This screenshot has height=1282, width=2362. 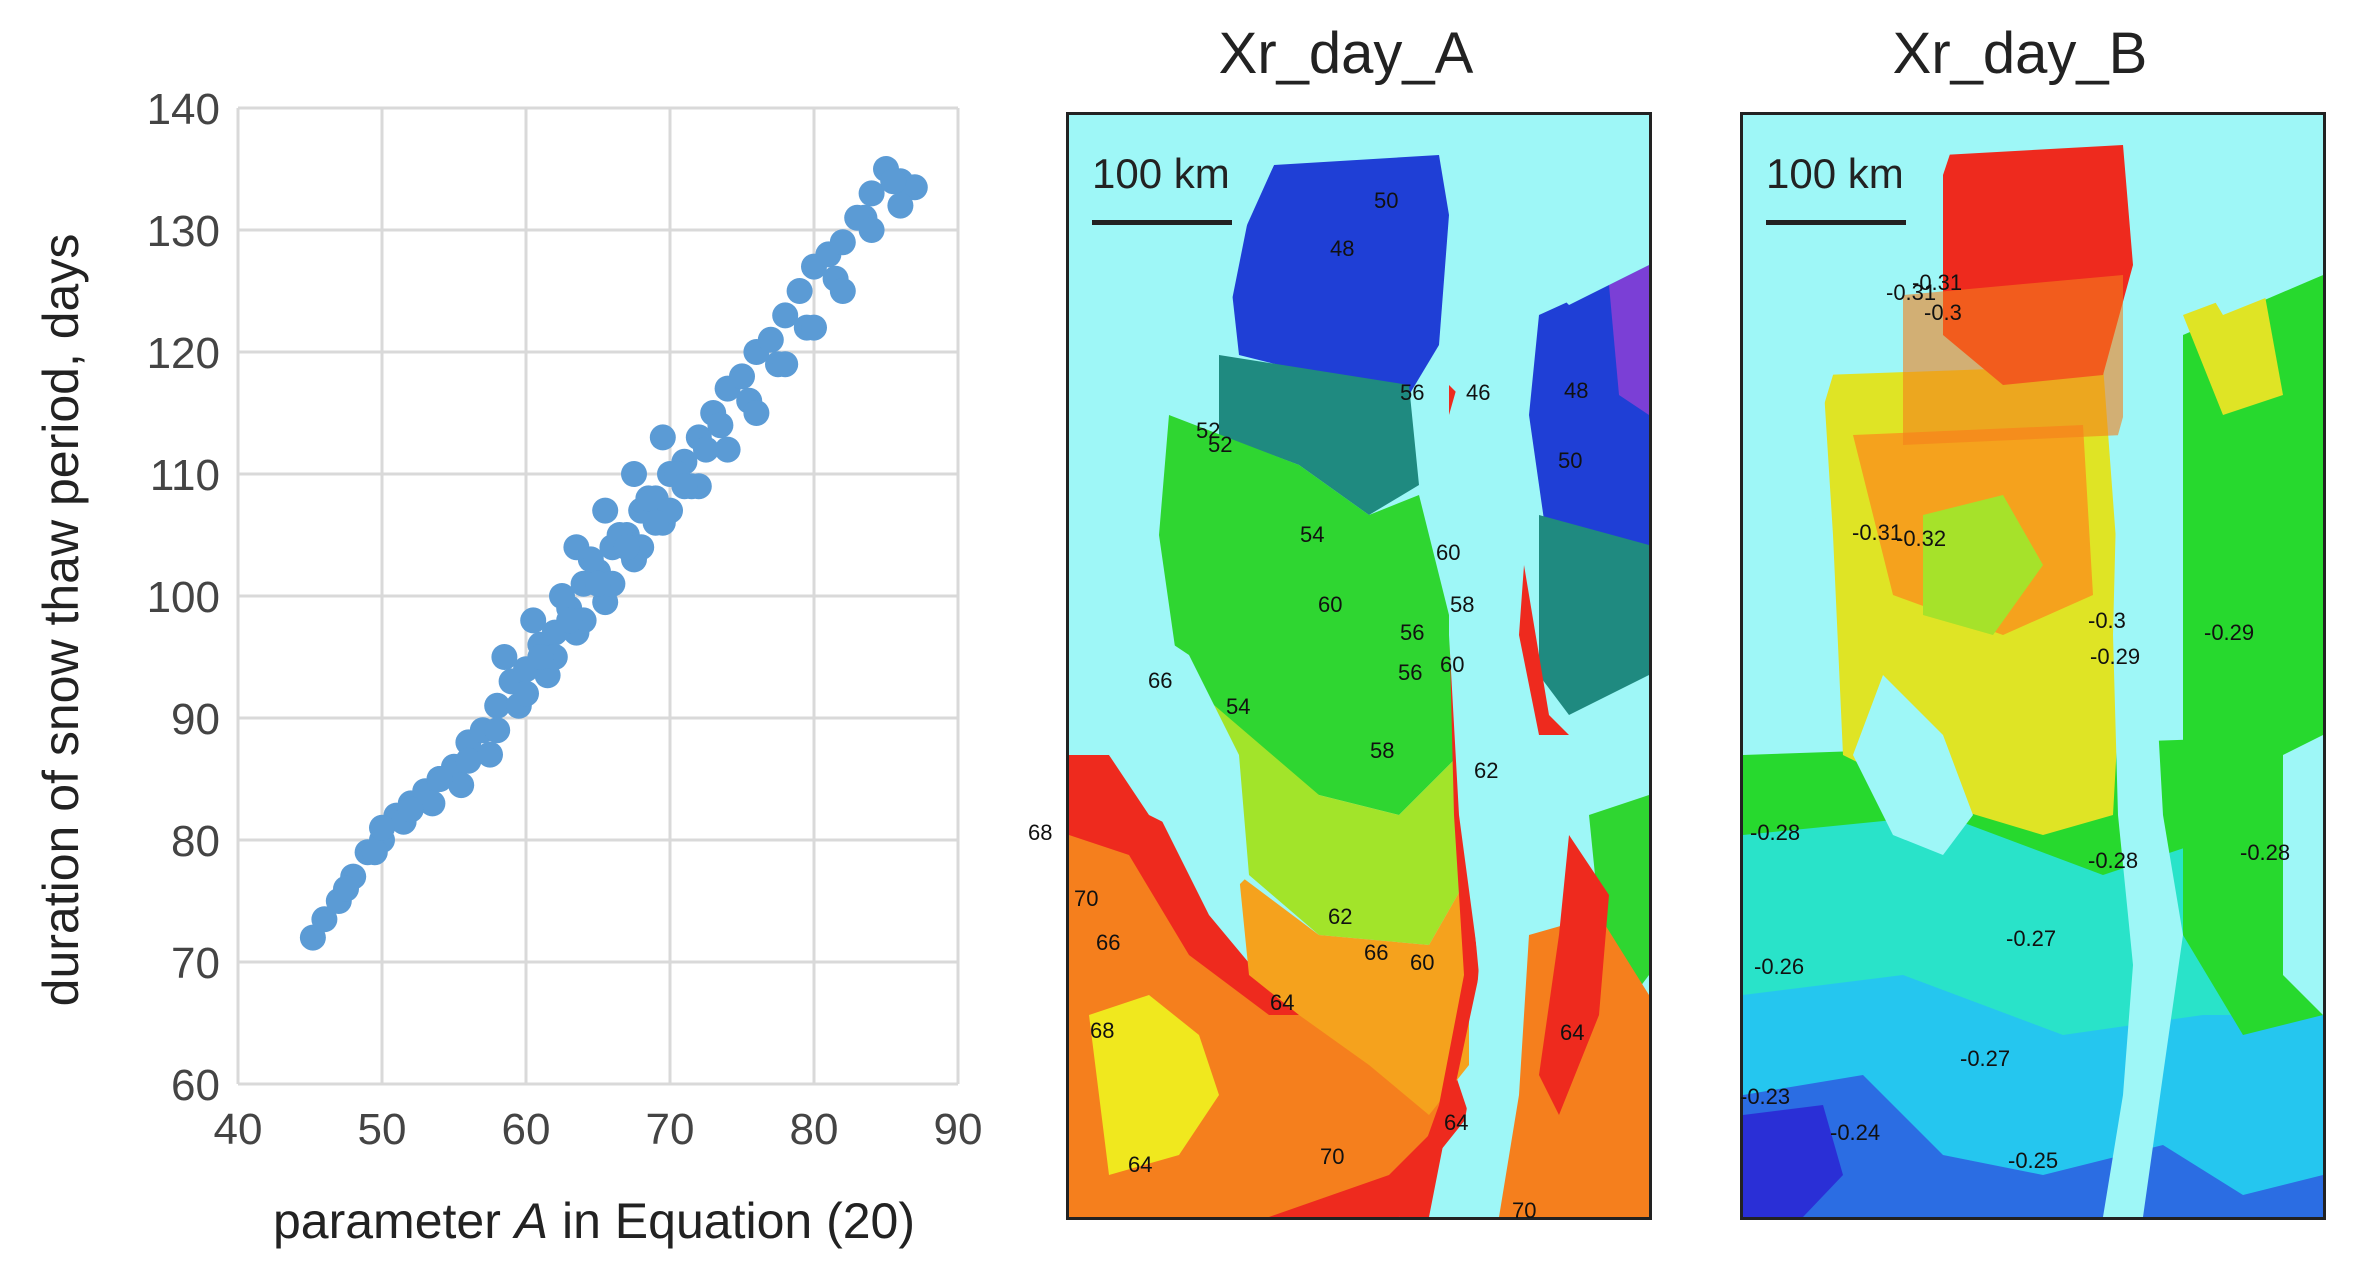 I want to click on map-b-contour-label: -0.27, so click(x=1985, y=1058).